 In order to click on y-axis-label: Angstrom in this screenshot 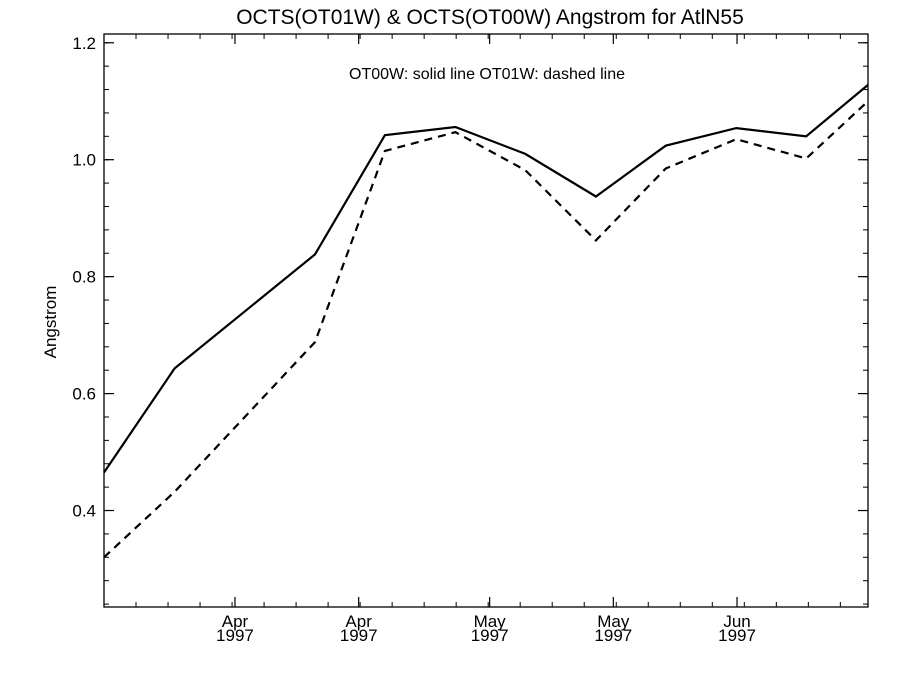, I will do `click(50, 322)`.